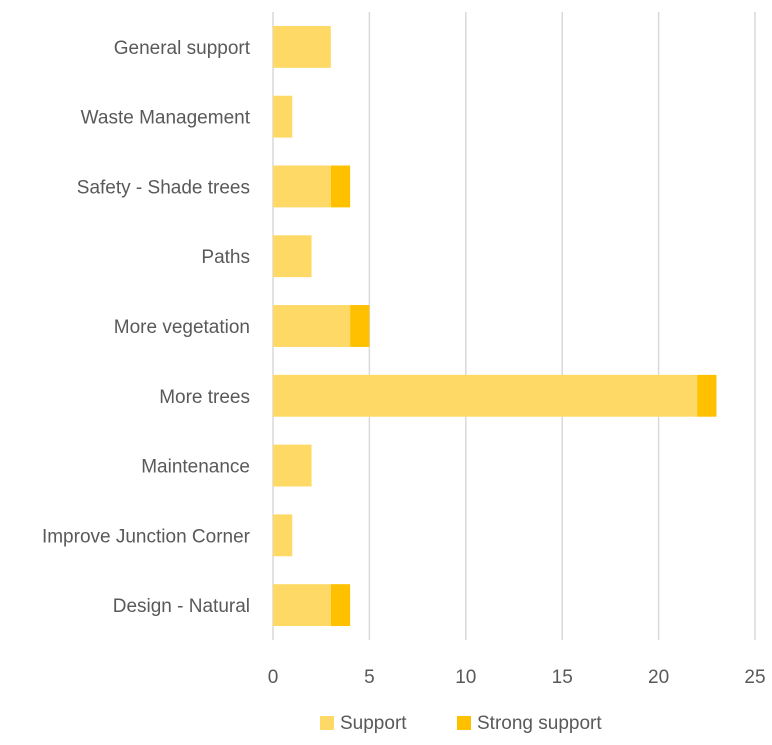 The width and height of the screenshot is (772, 745). I want to click on category-label: More vegetation, so click(182, 327).